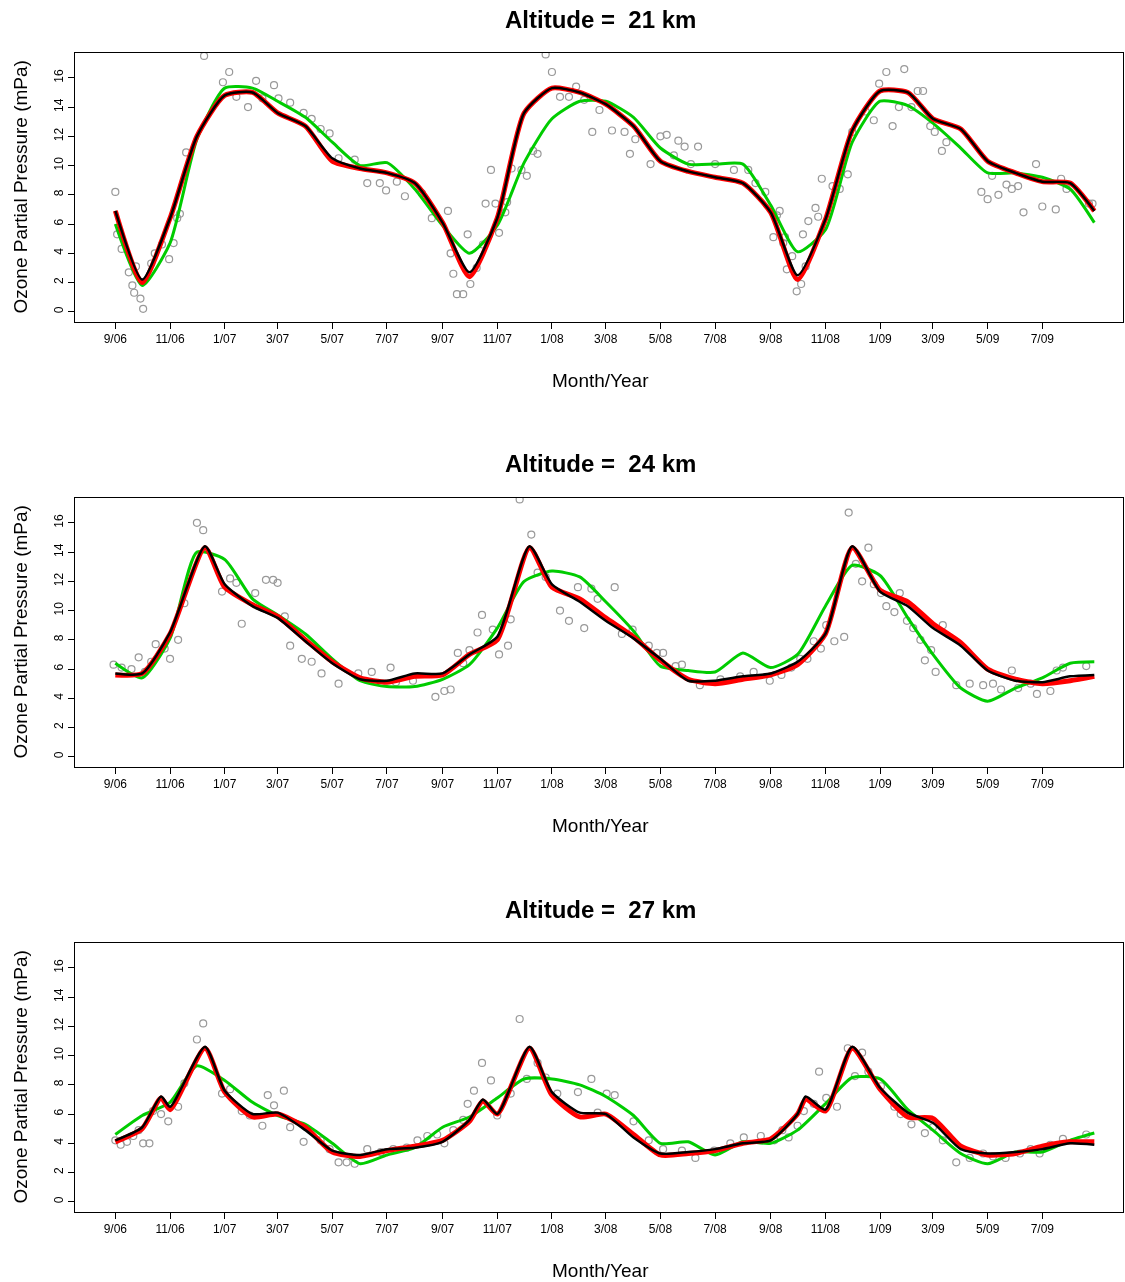  Describe the element at coordinates (601, 19) in the screenshot. I see `chart-title: Altitude = 21 km` at that location.